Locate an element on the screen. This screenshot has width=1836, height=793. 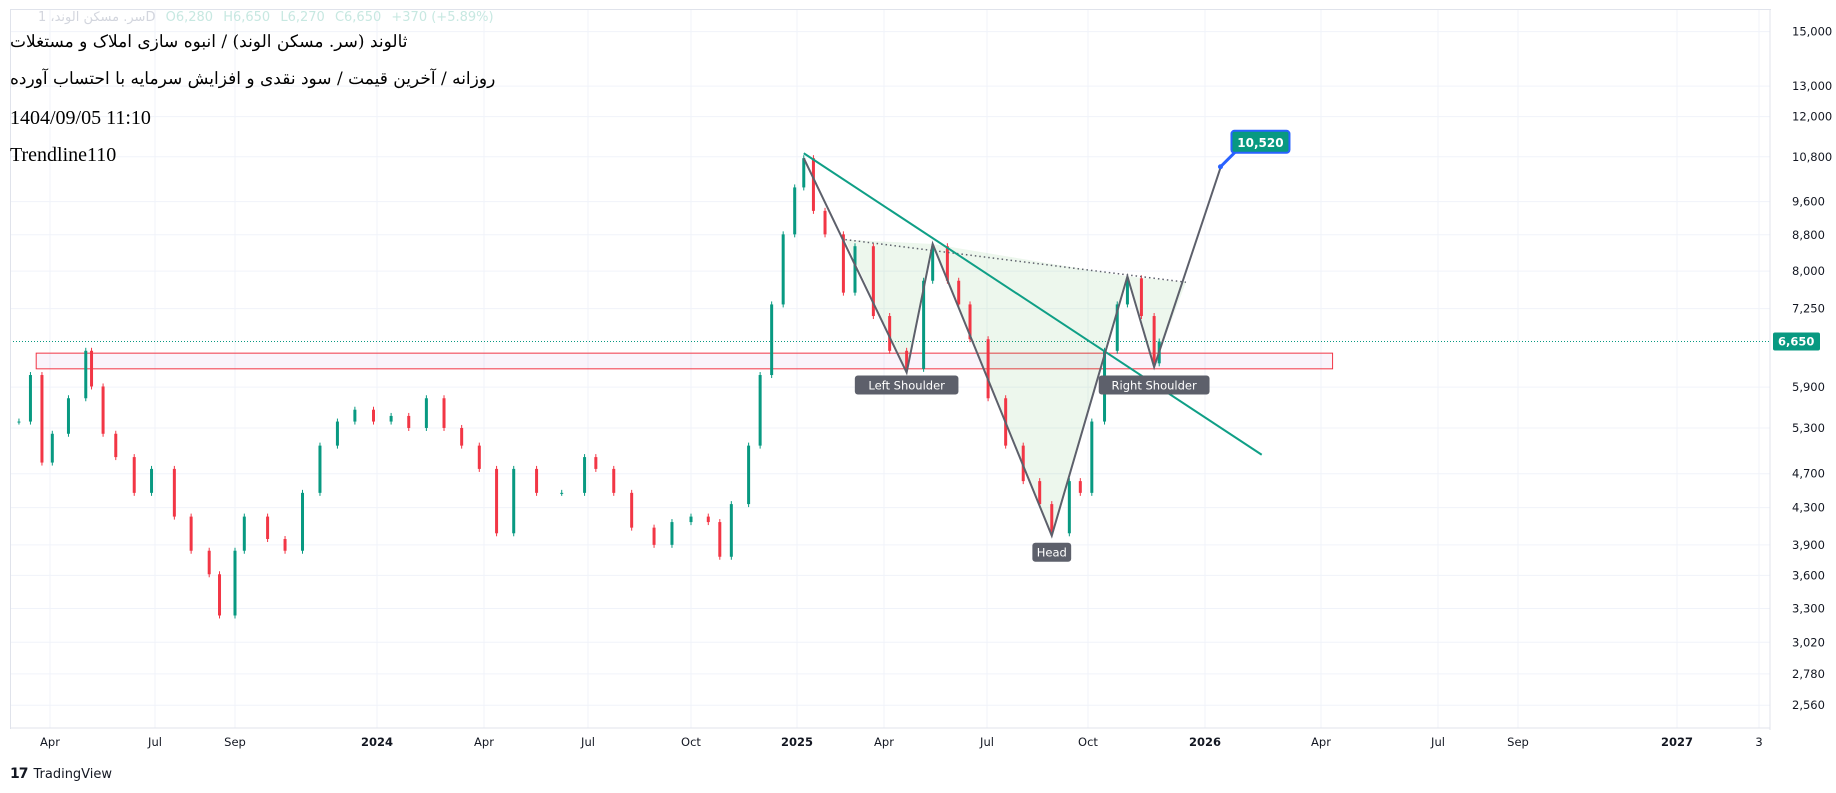
legend-symbol: سر. مسکن الوند، 1D is located at coordinates (97, 17).